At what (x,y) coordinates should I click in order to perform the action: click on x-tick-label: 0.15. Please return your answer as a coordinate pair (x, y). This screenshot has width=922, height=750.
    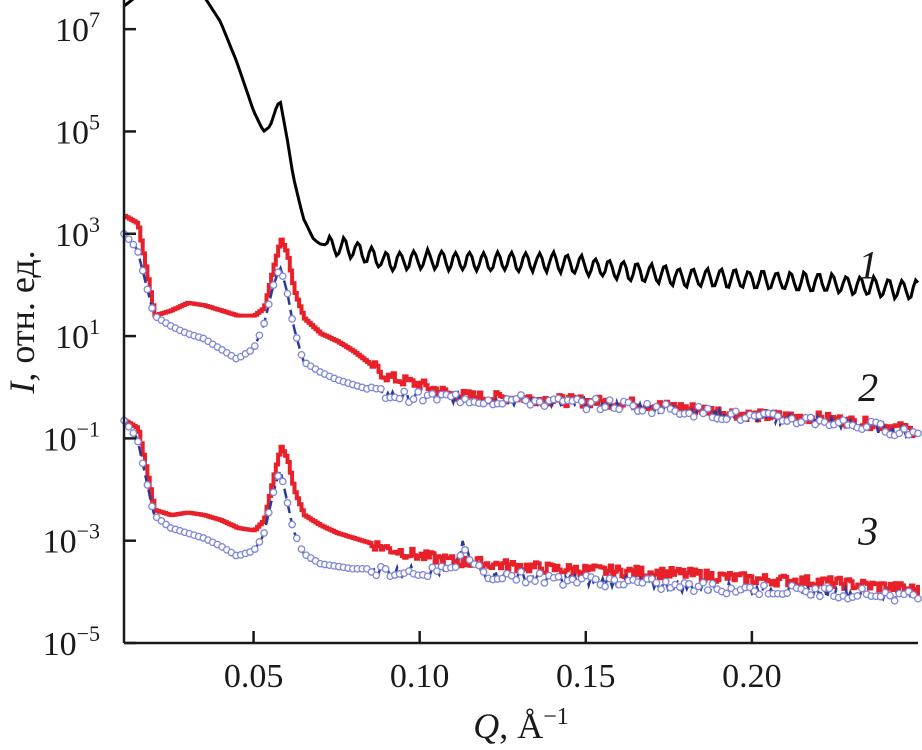
    Looking at the image, I should click on (586, 676).